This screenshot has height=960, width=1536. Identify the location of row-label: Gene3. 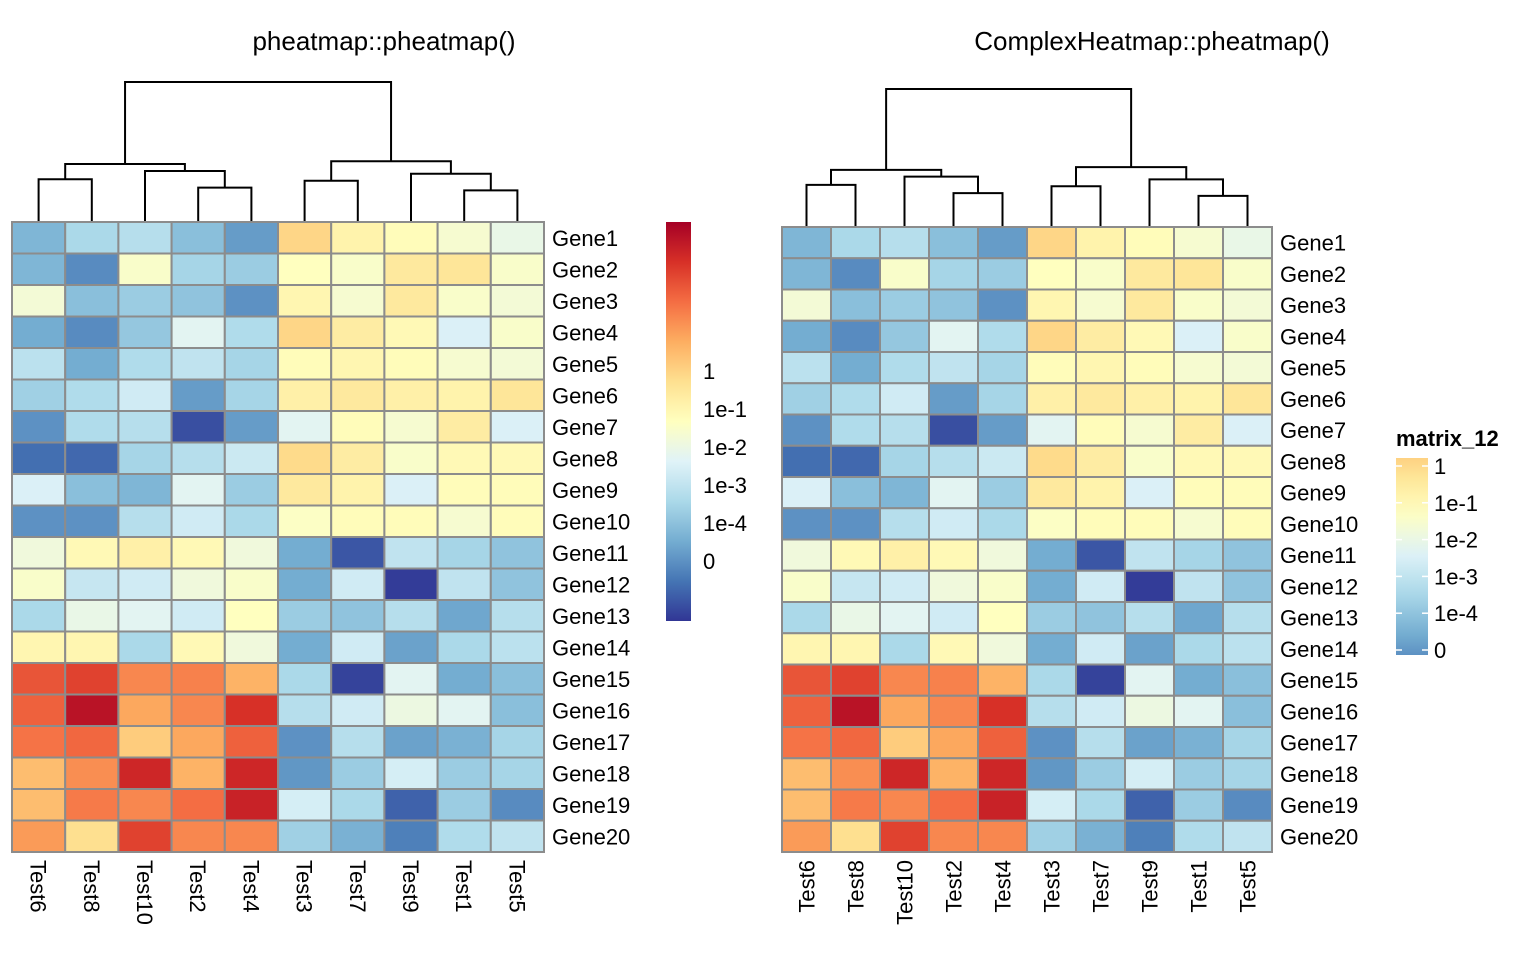
(585, 301).